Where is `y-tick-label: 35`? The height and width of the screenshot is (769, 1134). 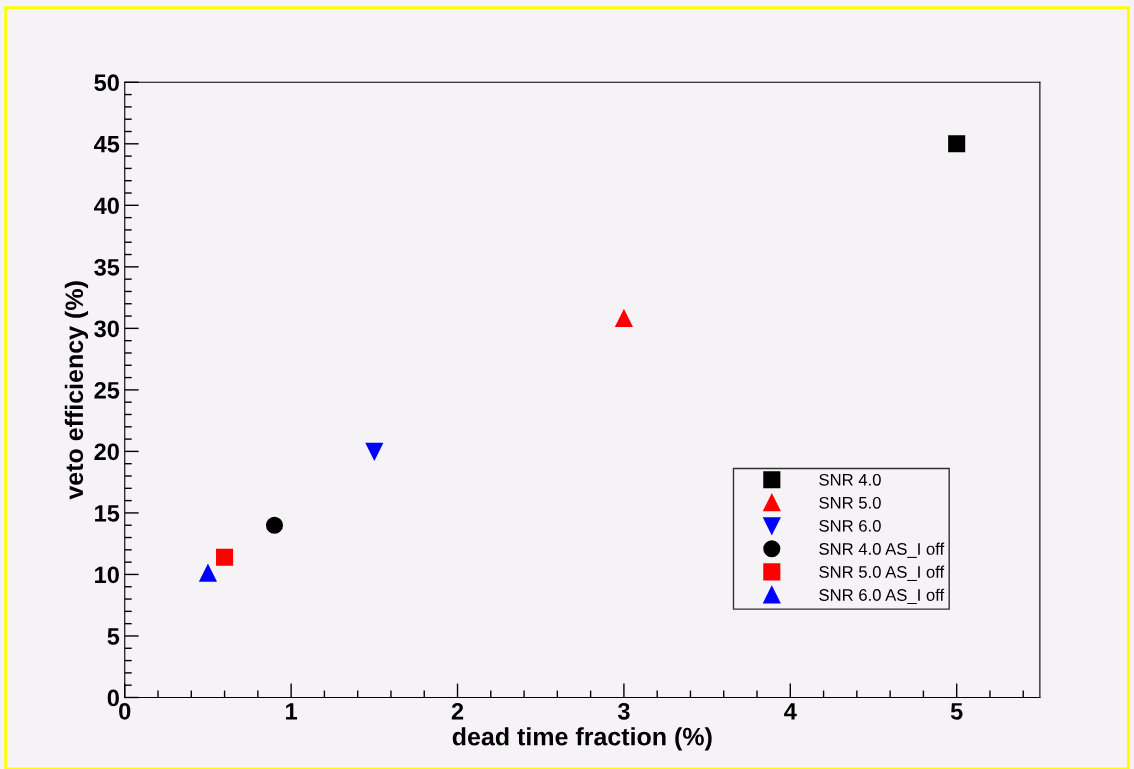
y-tick-label: 35 is located at coordinates (107, 267).